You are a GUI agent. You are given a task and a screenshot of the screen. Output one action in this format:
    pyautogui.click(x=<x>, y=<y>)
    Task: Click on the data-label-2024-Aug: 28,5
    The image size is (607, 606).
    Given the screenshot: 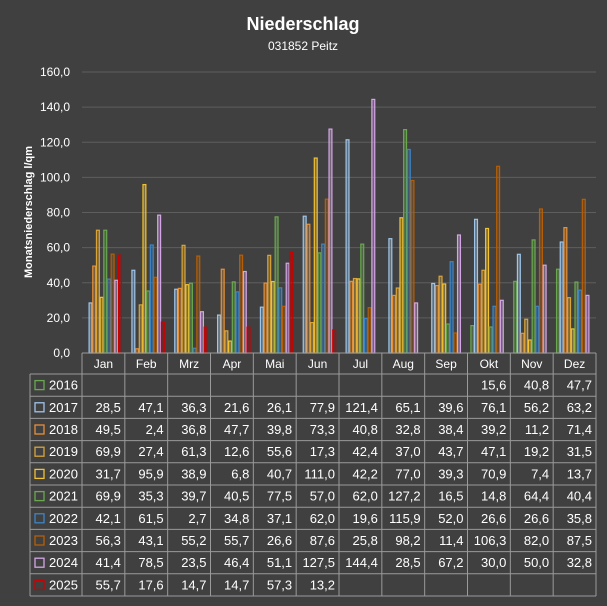 What is the action you would take?
    pyautogui.click(x=407, y=562)
    